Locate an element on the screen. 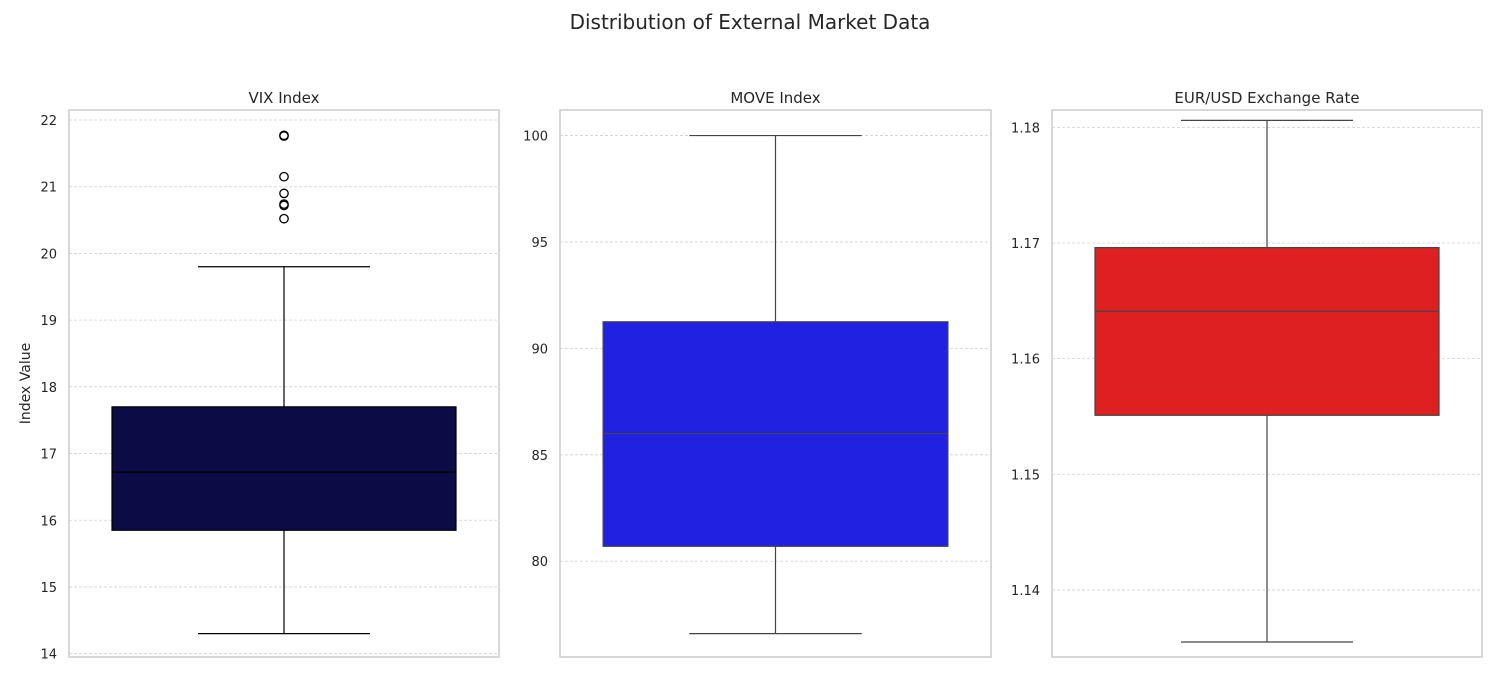  move-ytick-label: 90 is located at coordinates (539, 349).